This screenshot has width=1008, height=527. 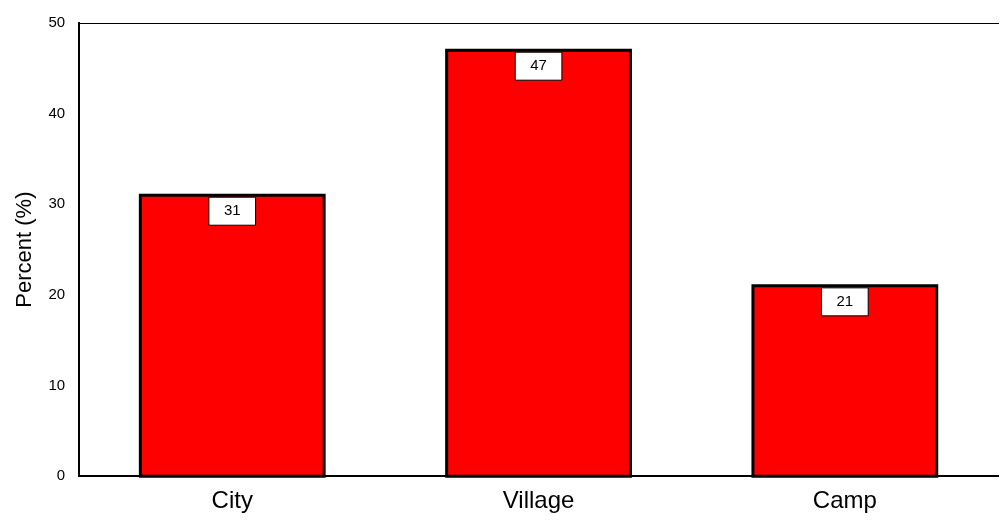 What do you see at coordinates (57, 384) in the screenshot?
I see `y-tick-label: 10` at bounding box center [57, 384].